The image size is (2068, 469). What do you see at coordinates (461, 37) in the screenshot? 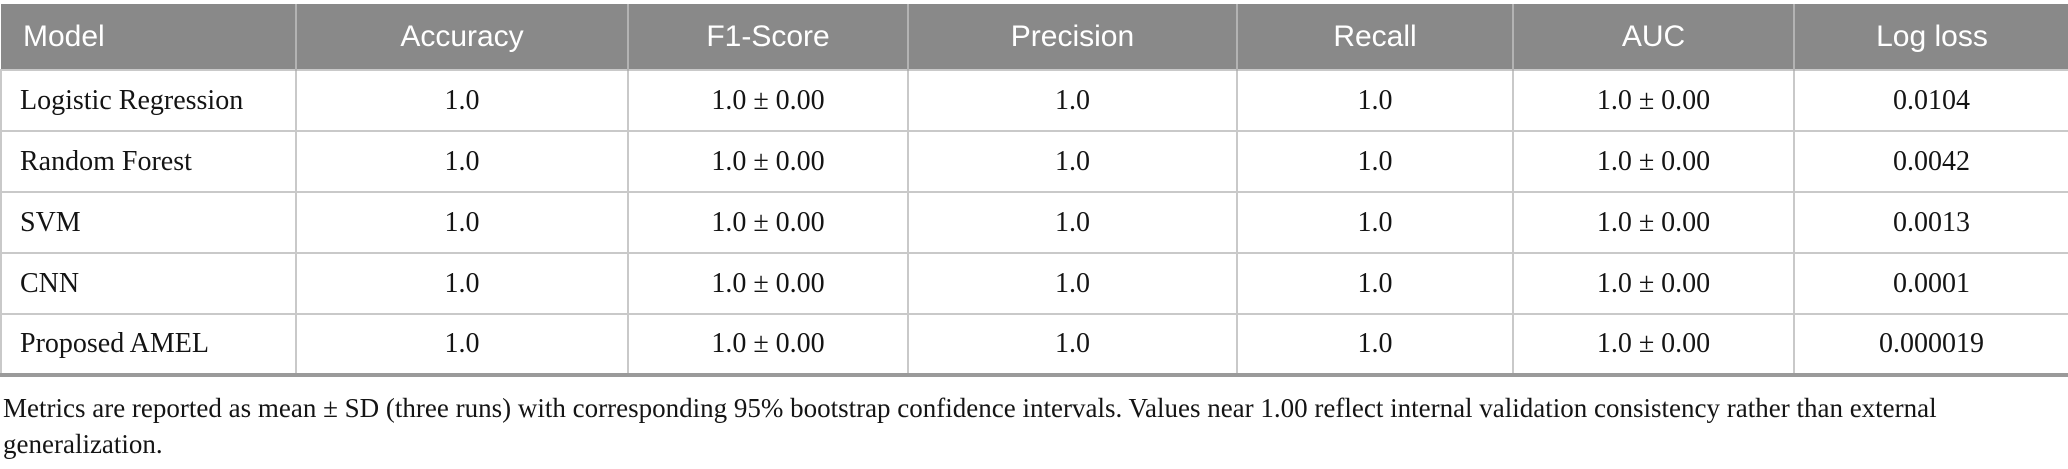
I see `column-header-accuracy: Accuracy` at bounding box center [461, 37].